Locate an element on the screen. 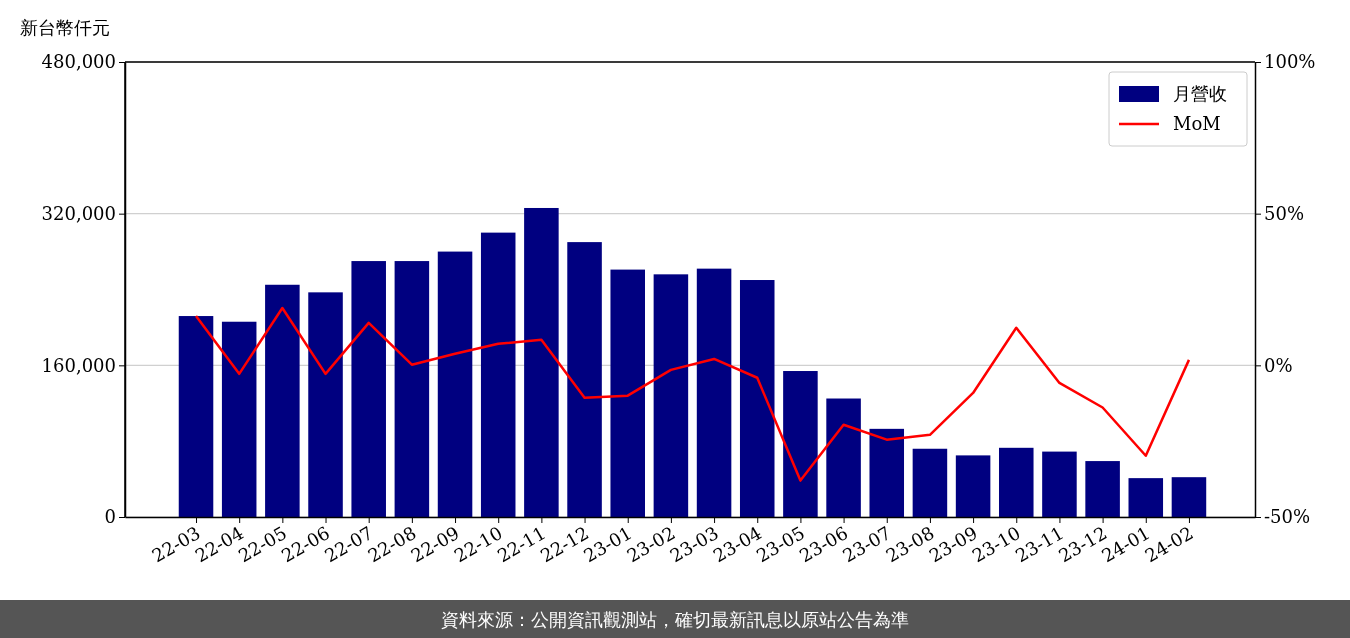 The width and height of the screenshot is (1350, 638). legend-label: MoM is located at coordinates (1197, 123).